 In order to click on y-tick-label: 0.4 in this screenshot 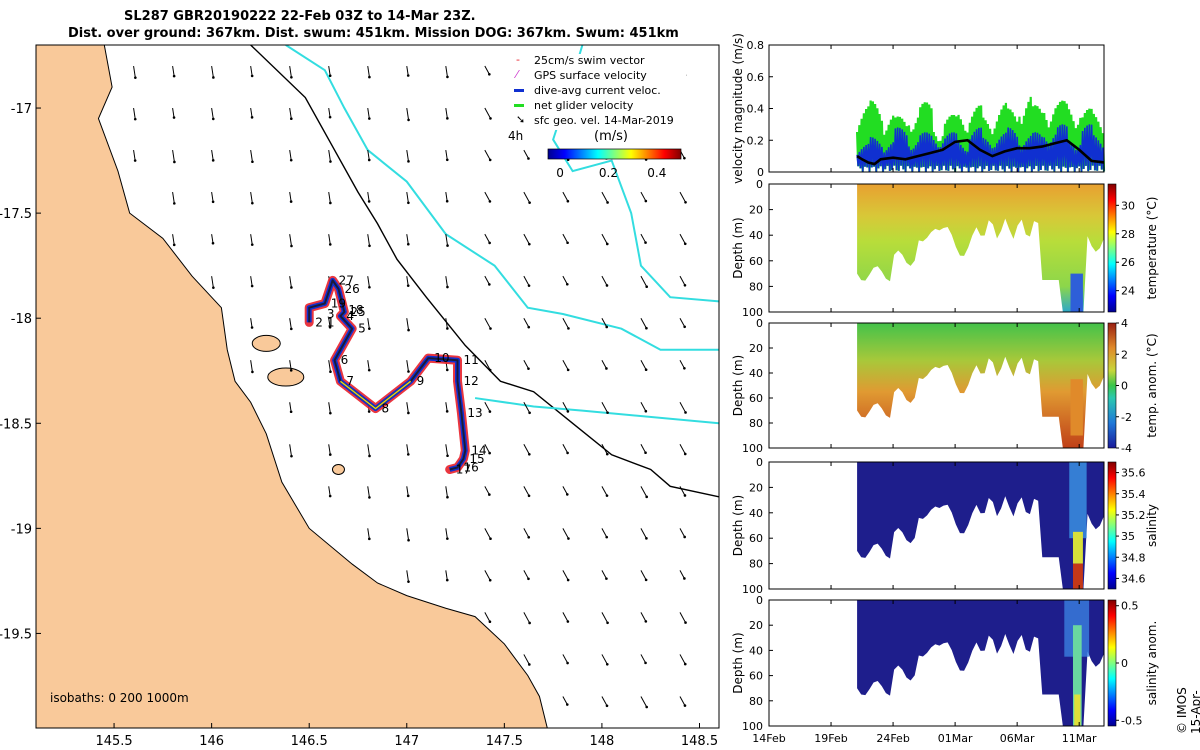, I will do `click(756, 109)`.